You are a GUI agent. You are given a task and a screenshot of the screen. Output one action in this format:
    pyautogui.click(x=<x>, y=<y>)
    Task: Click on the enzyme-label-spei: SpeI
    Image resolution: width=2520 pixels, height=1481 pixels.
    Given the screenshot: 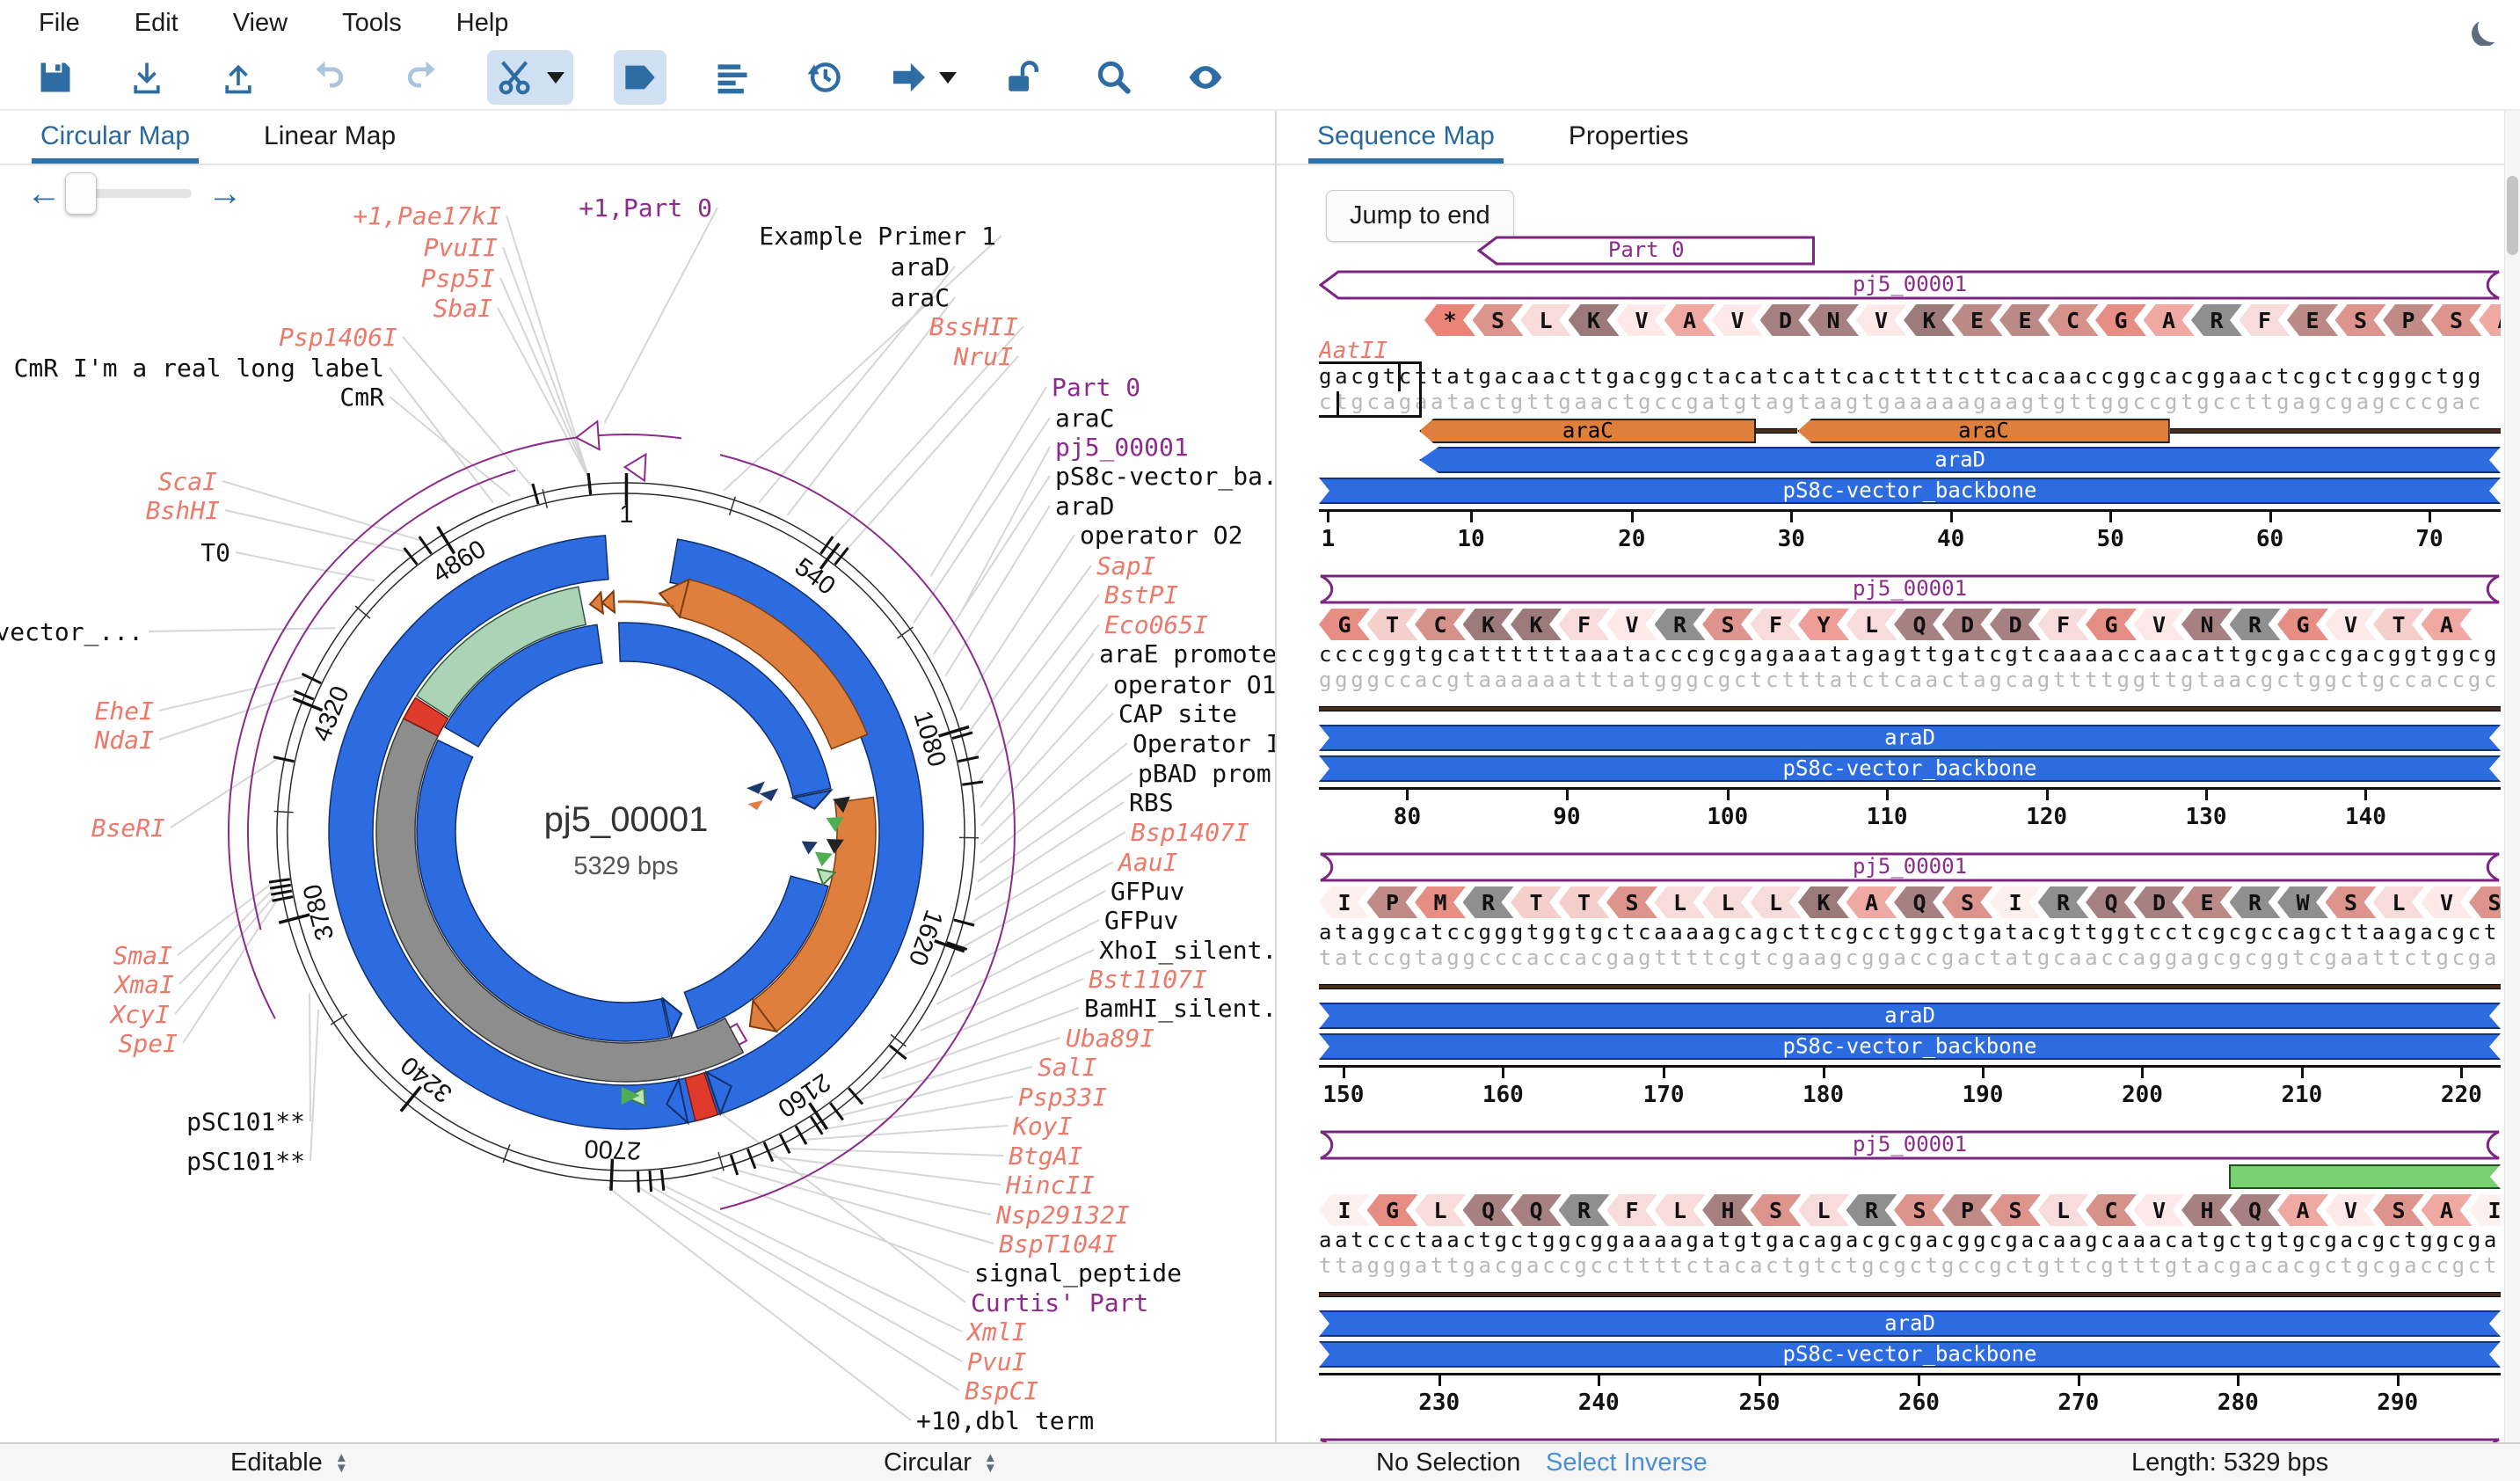 What is the action you would take?
    pyautogui.click(x=148, y=1043)
    